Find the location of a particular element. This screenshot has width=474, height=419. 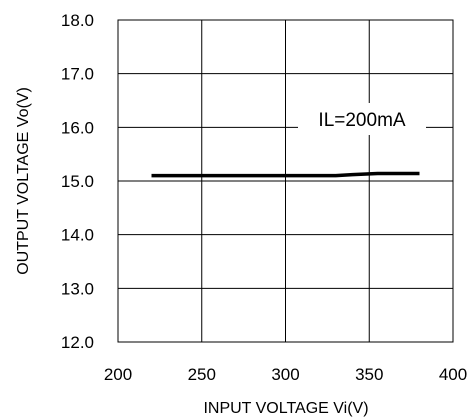

annotation-label: IL=200mA is located at coordinates (361, 120).